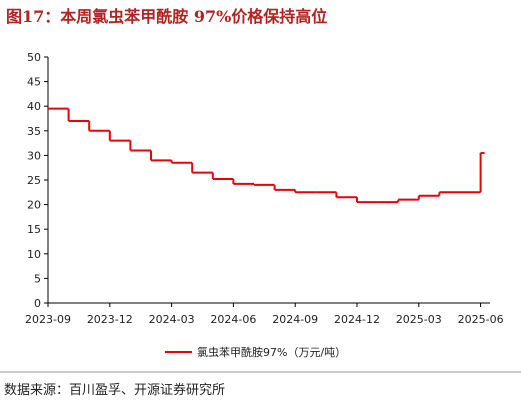 This screenshot has width=521, height=409. I want to click on legend-label: 氯虫苯甲酰胺97%（万元/吨）, so click(271, 352).